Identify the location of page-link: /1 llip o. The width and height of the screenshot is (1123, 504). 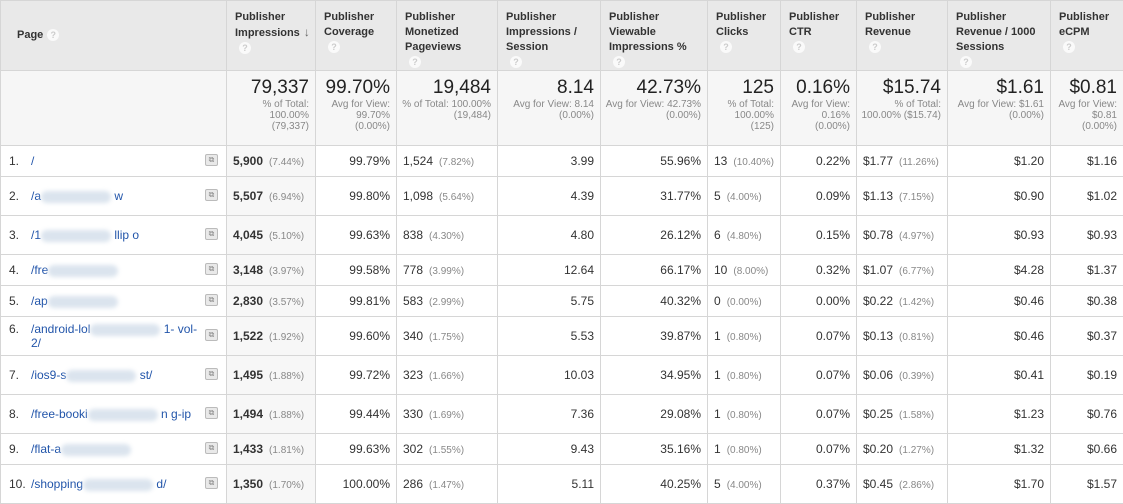
(116, 235).